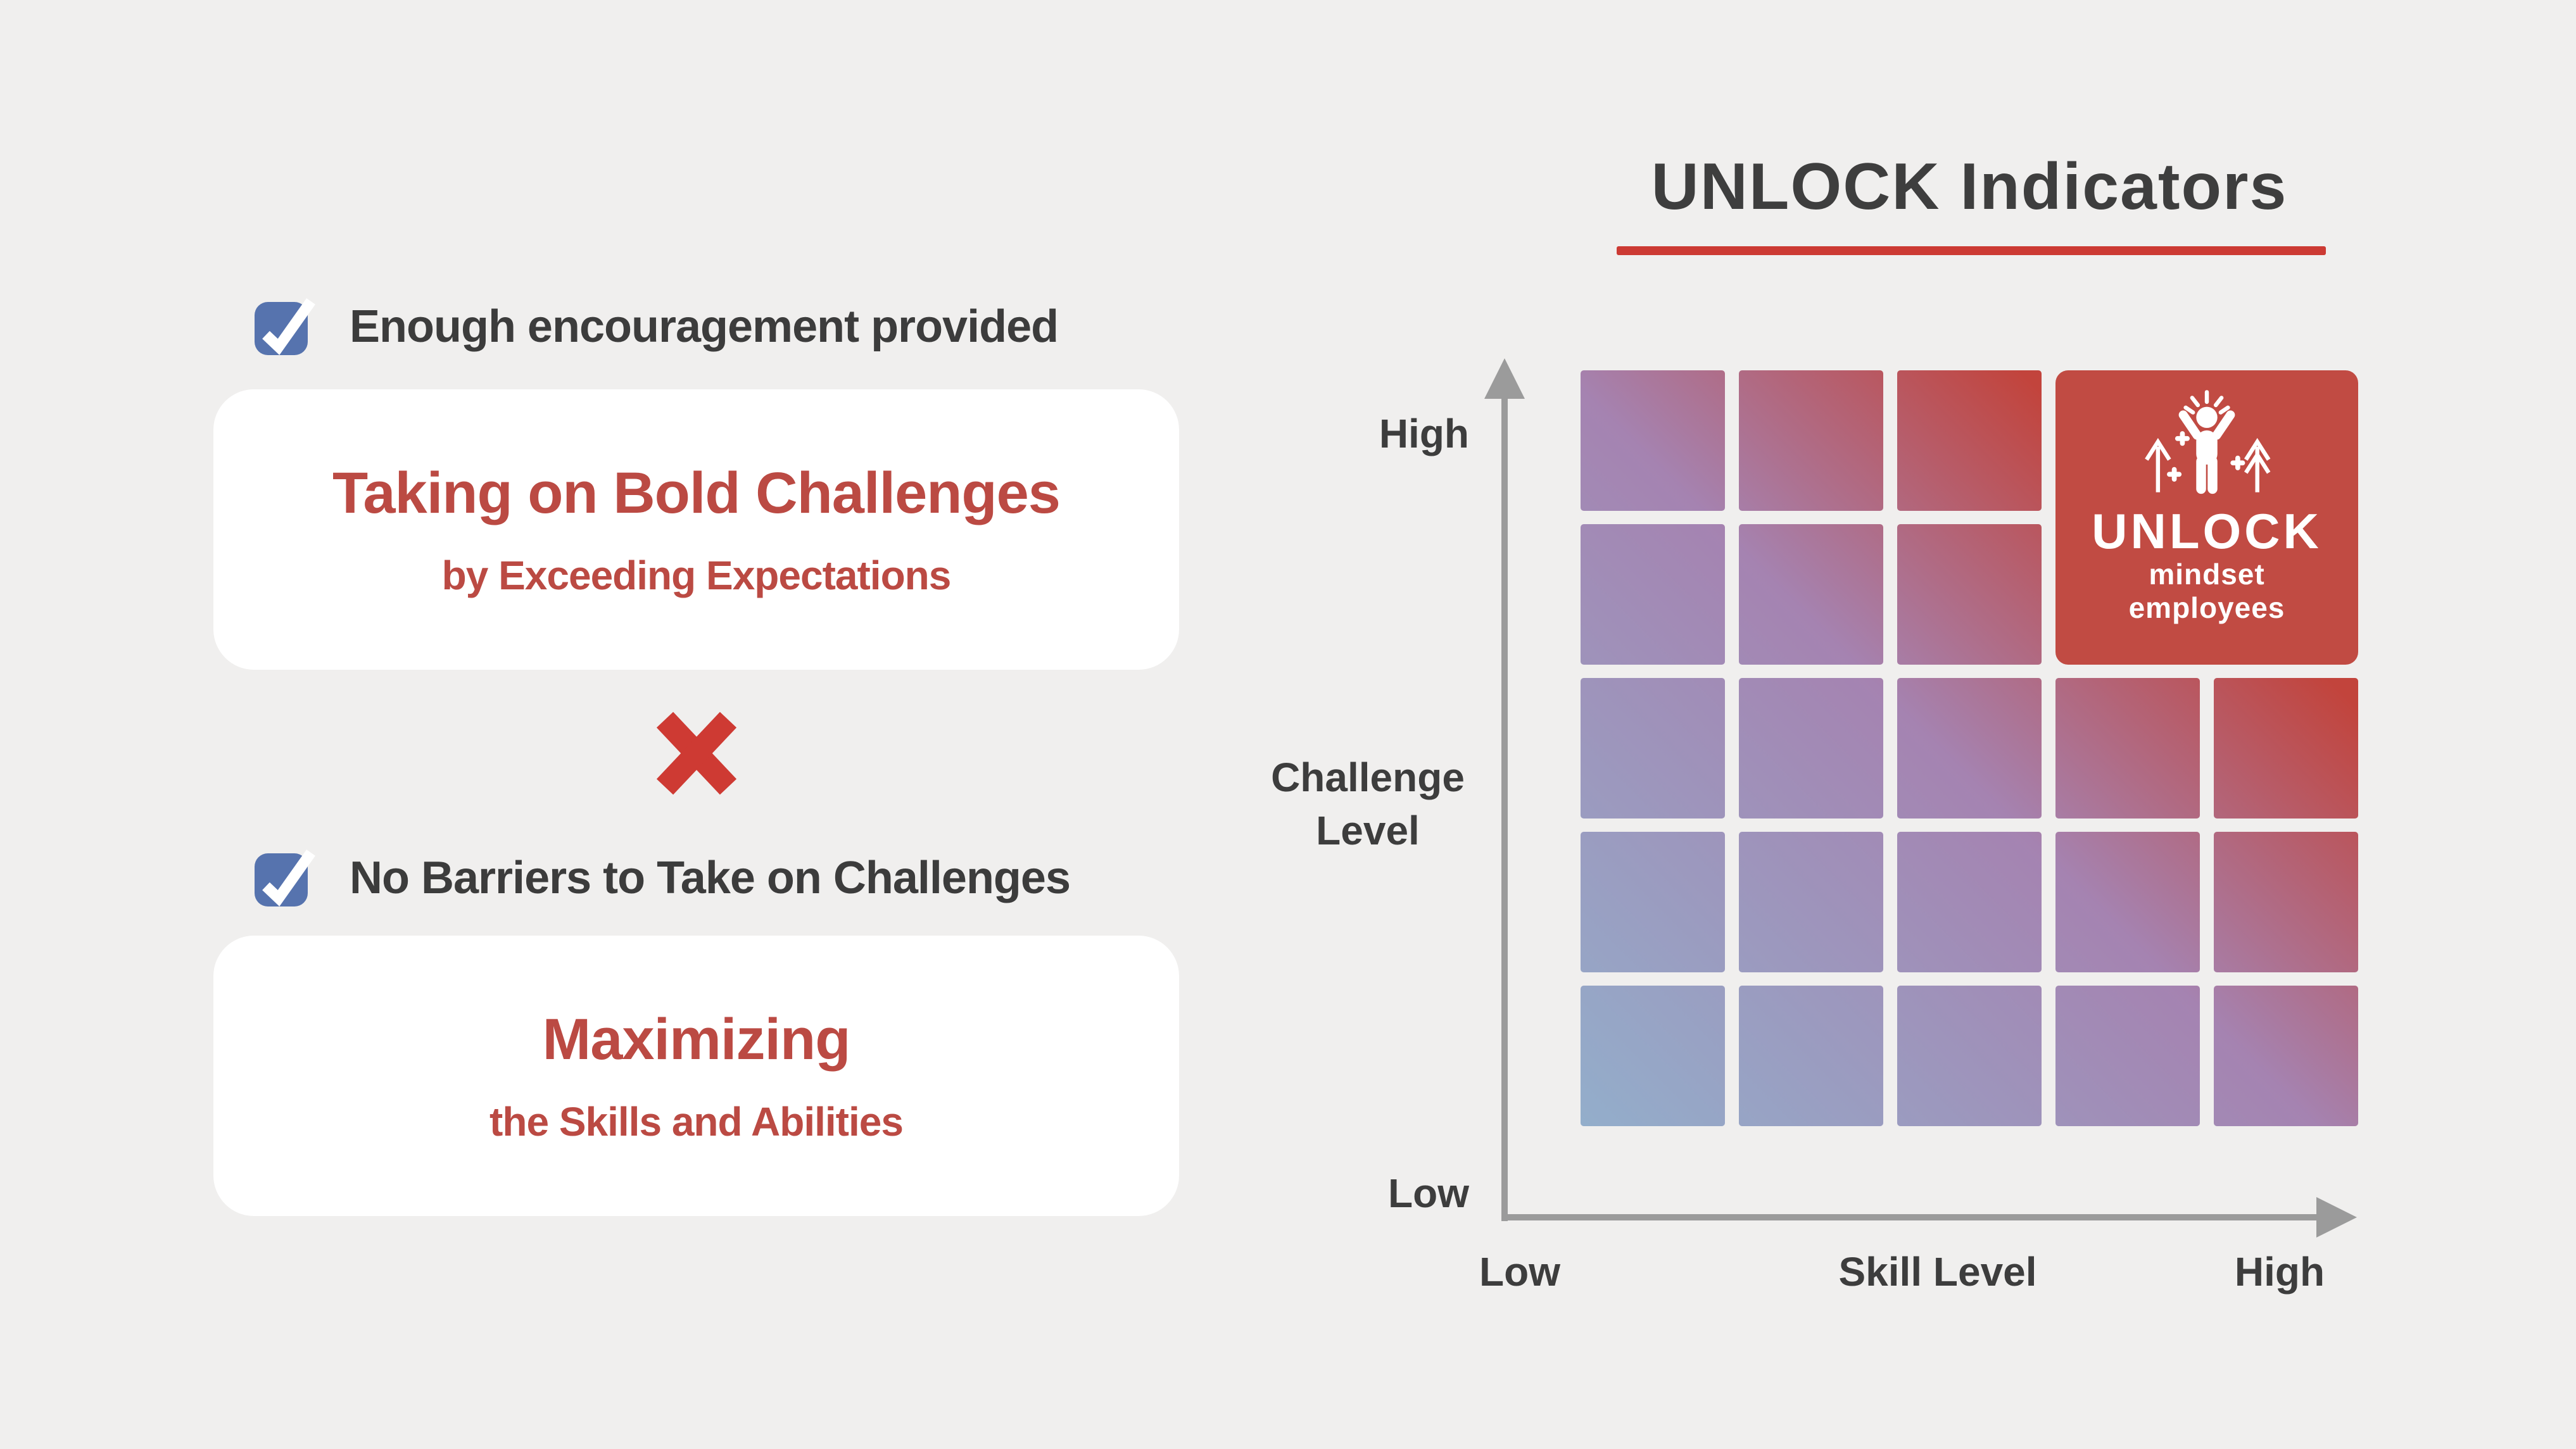 The image size is (2576, 1449). Describe the element at coordinates (2208, 442) in the screenshot. I see `celebrating-person-with-up-arrows-icon` at that location.